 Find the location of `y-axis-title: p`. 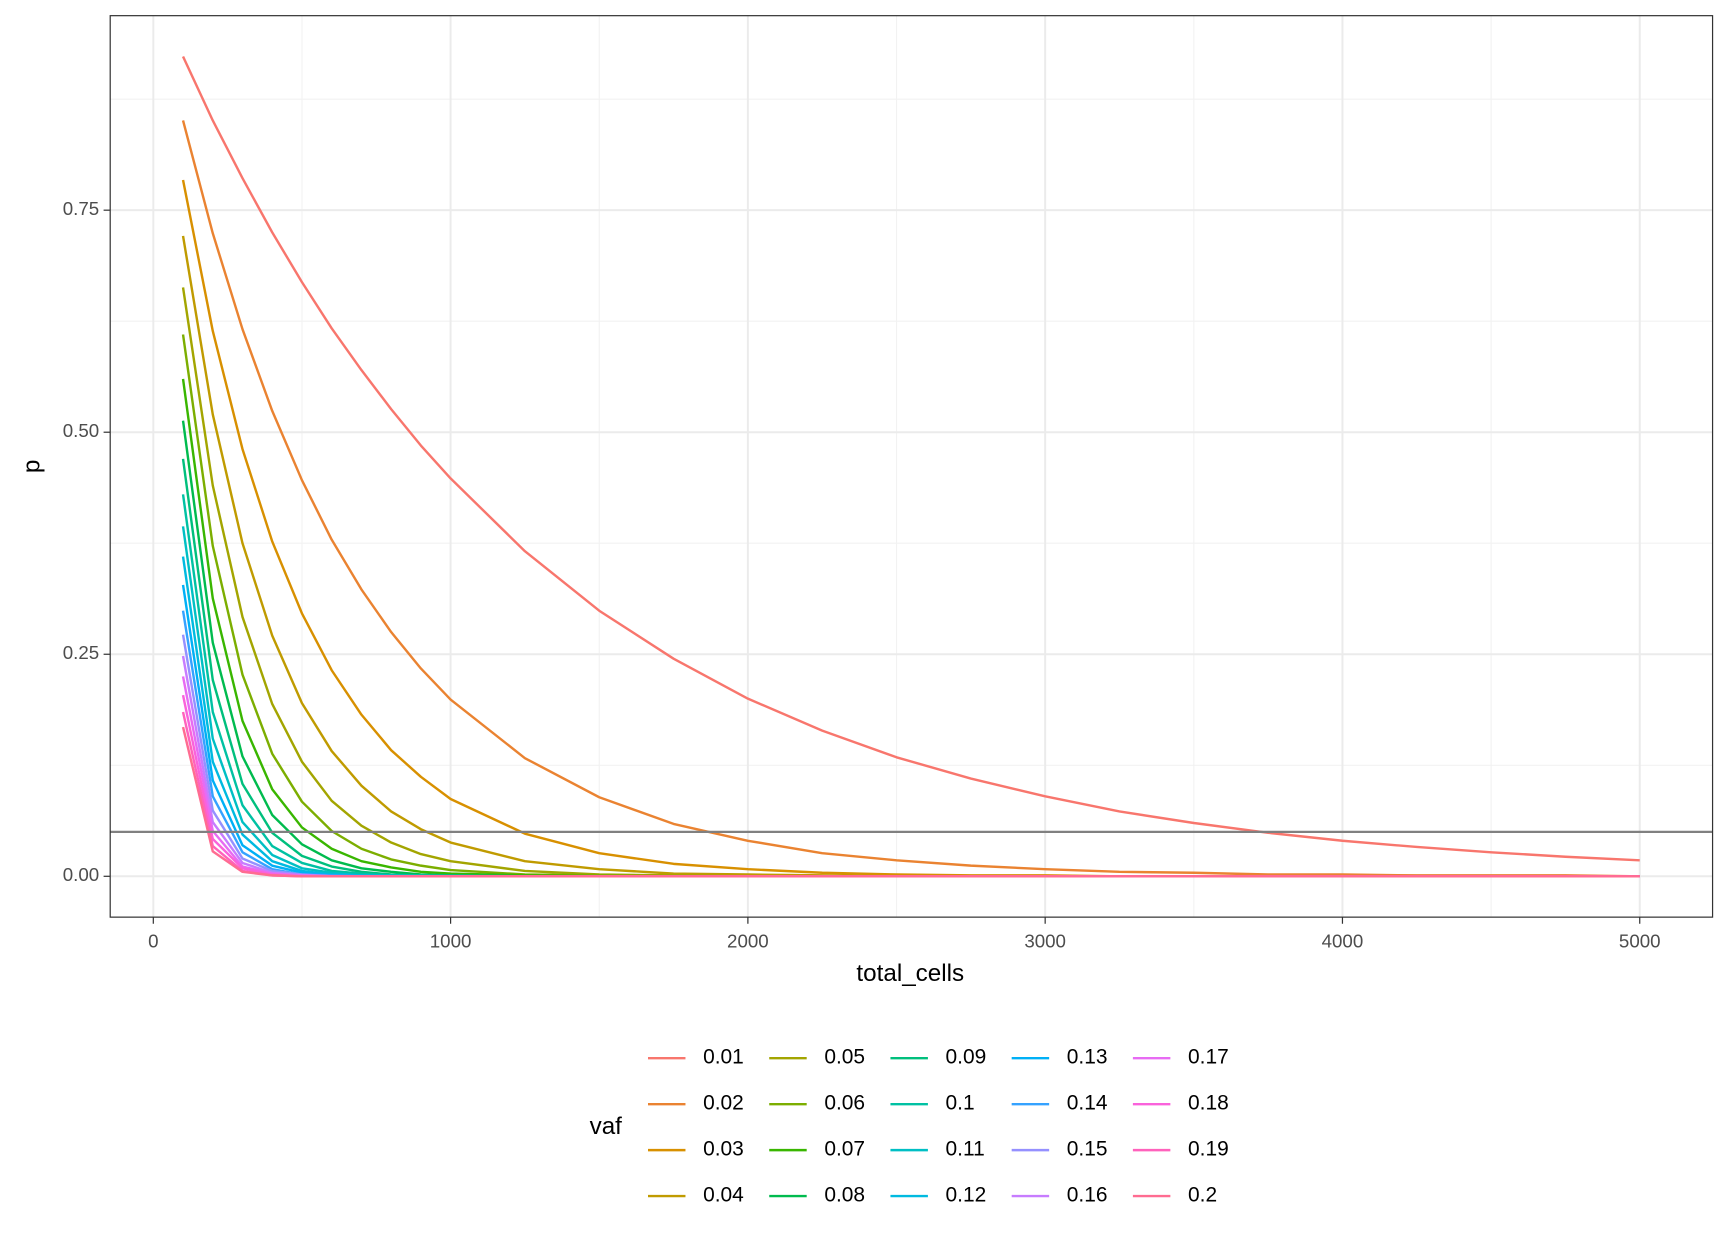

y-axis-title: p is located at coordinates (31, 466).